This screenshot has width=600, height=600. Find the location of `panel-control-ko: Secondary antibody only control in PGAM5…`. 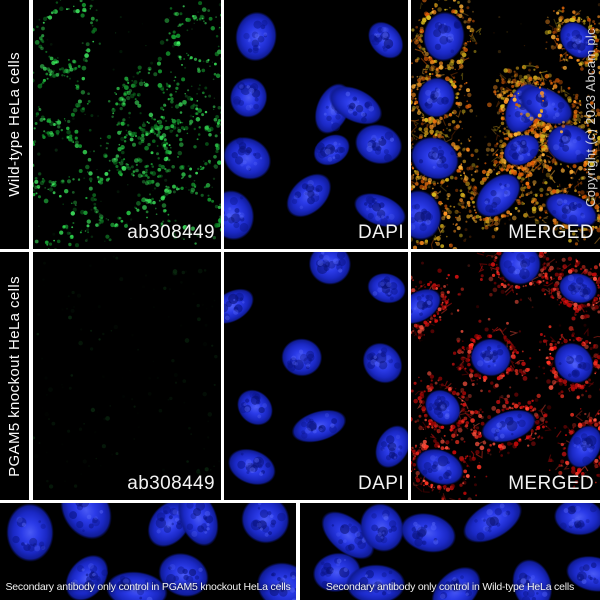

panel-control-ko: Secondary antibody only control in PGAM5… is located at coordinates (148, 551).